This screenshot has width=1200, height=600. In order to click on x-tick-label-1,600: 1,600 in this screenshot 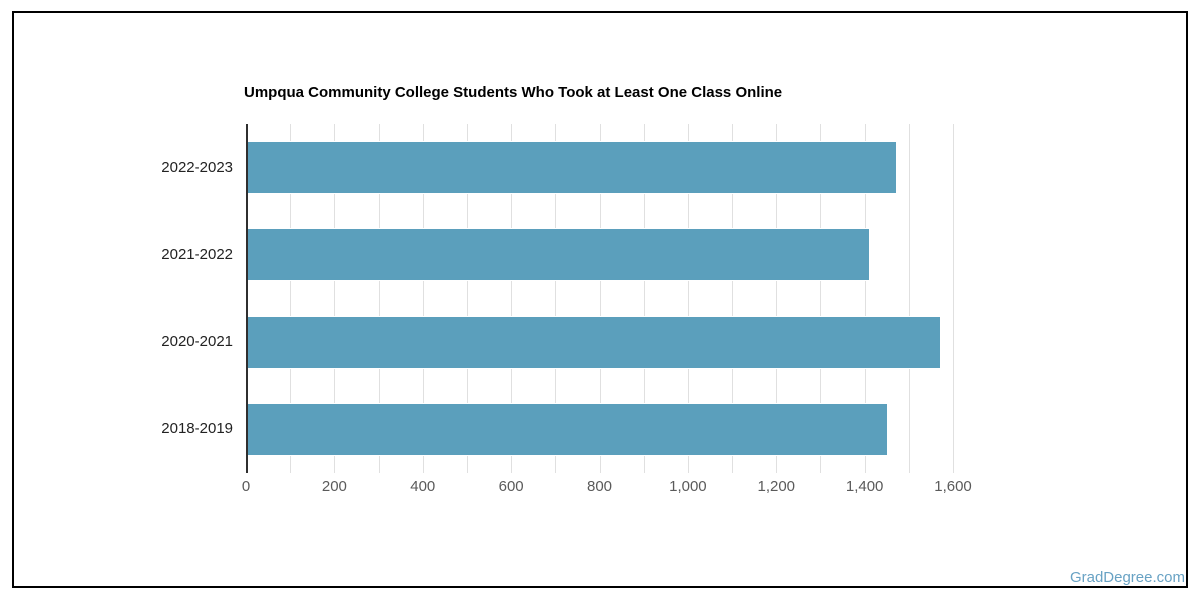, I will do `click(953, 486)`.